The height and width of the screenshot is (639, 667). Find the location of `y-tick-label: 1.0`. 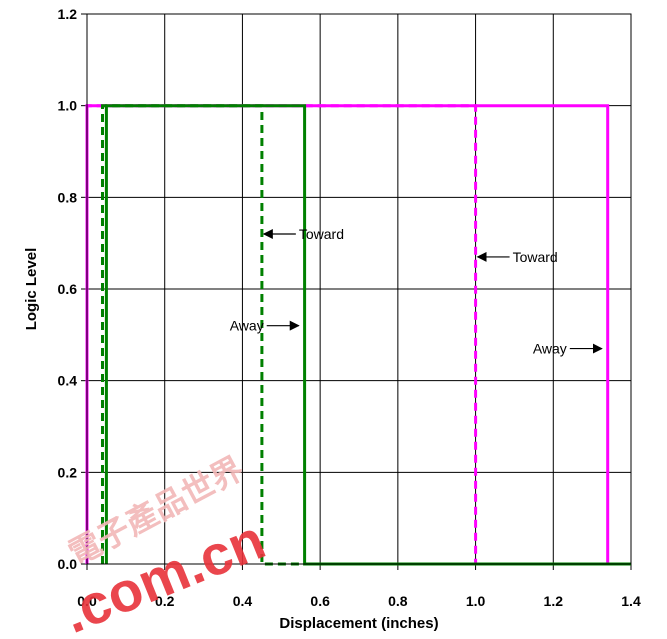

y-tick-label: 1.0 is located at coordinates (68, 106).